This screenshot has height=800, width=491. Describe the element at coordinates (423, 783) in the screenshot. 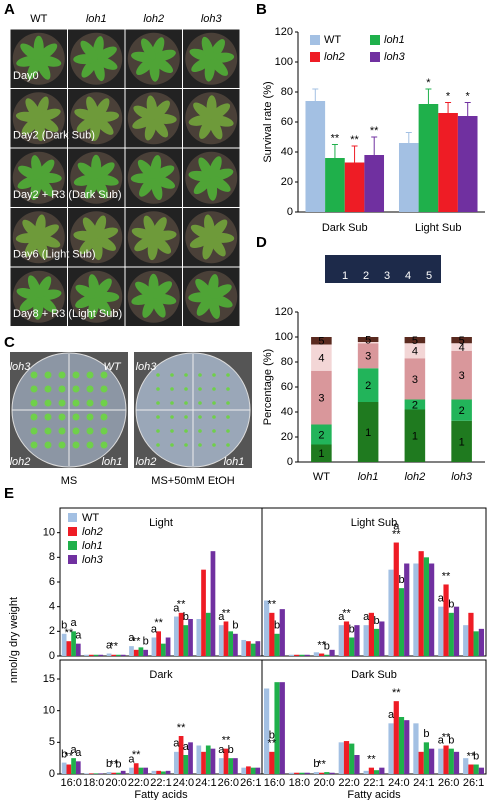

I see `x-tick-label: 24:1` at that location.